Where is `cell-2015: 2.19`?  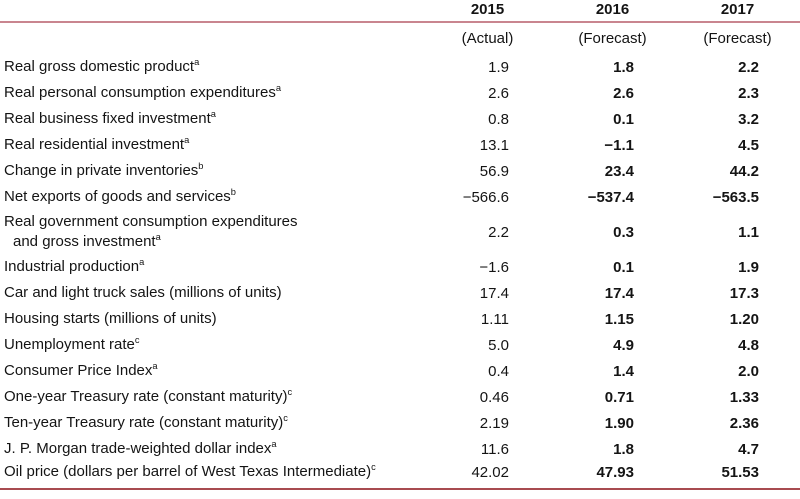
cell-2015: 2.19 is located at coordinates (494, 423).